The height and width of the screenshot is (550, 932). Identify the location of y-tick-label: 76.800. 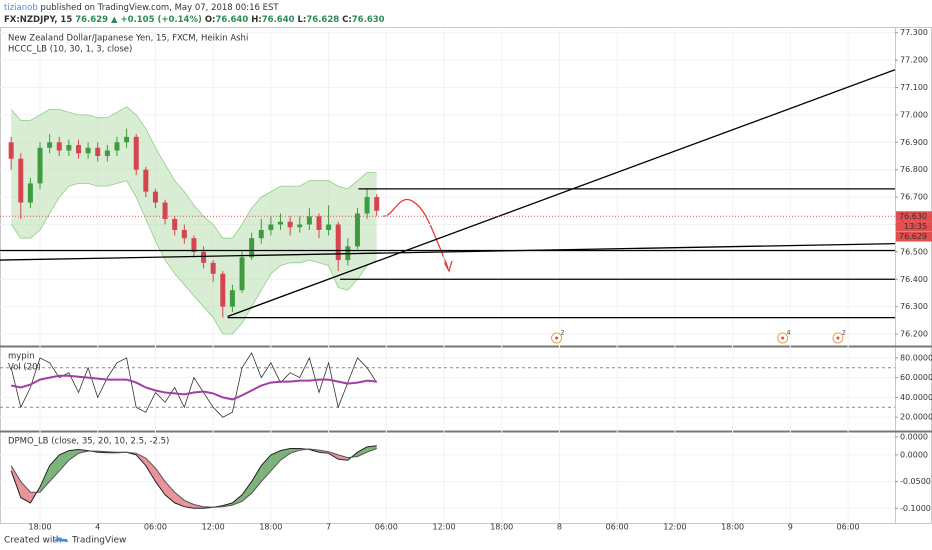
(914, 169).